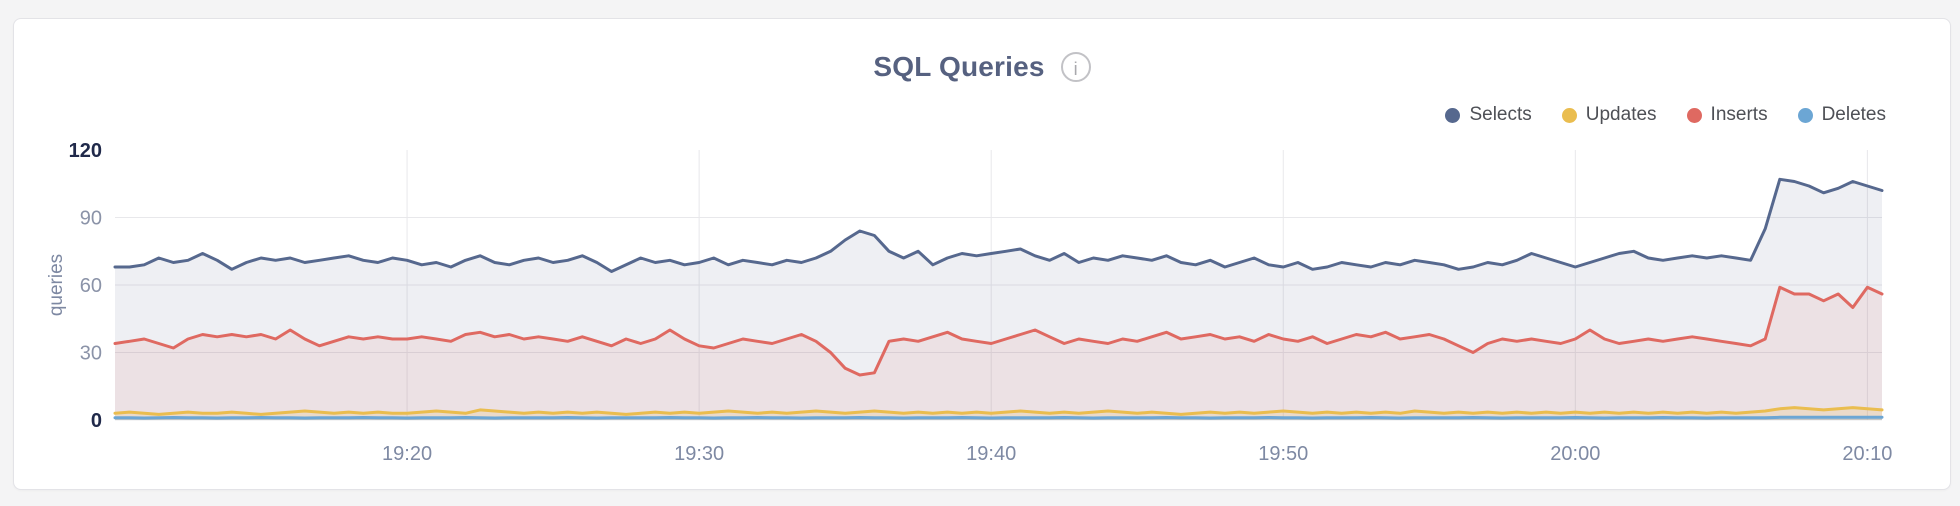 The width and height of the screenshot is (1960, 506). I want to click on info-icon: i, so click(1075, 67).